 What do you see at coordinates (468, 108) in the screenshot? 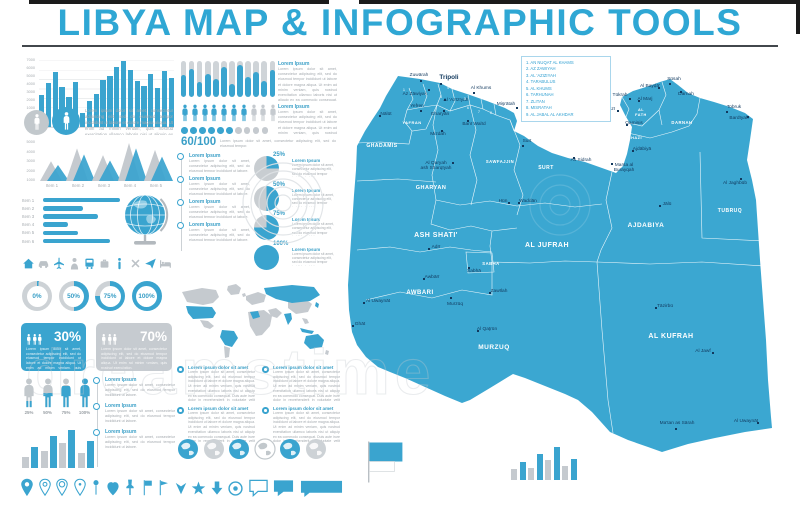
I see `district-number: 6` at bounding box center [468, 108].